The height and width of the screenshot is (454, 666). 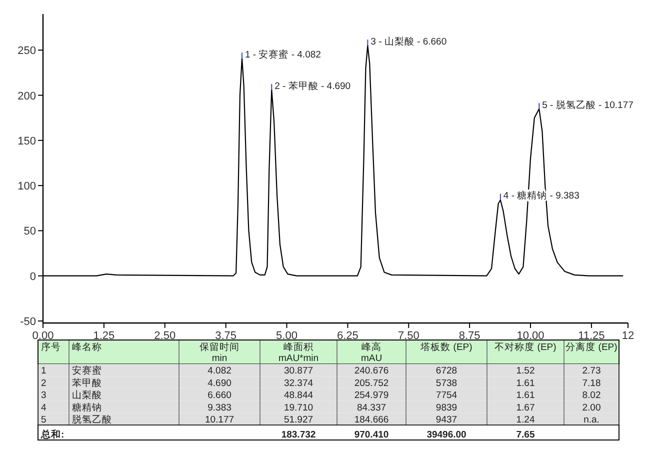 I want to click on x-tick-label: 0.00, so click(x=43, y=336).